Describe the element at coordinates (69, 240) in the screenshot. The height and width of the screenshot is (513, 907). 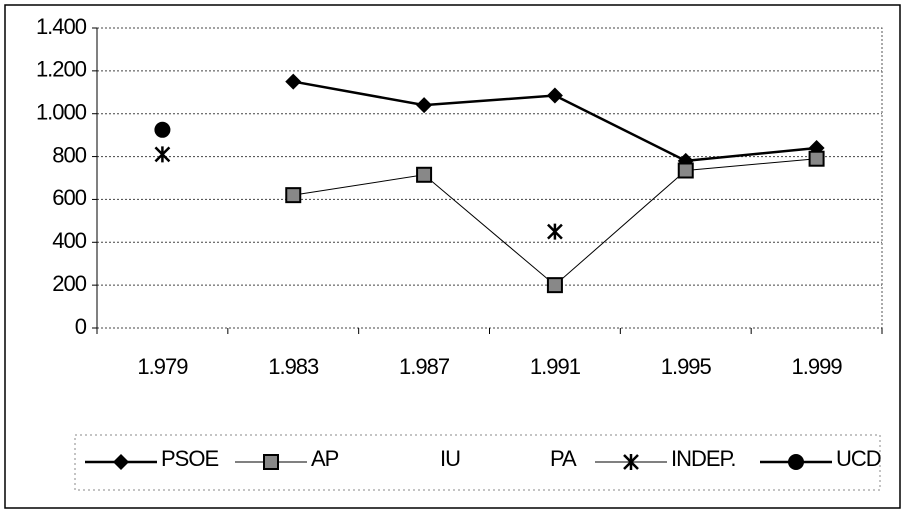
I see `y-tick-label: 400` at that location.